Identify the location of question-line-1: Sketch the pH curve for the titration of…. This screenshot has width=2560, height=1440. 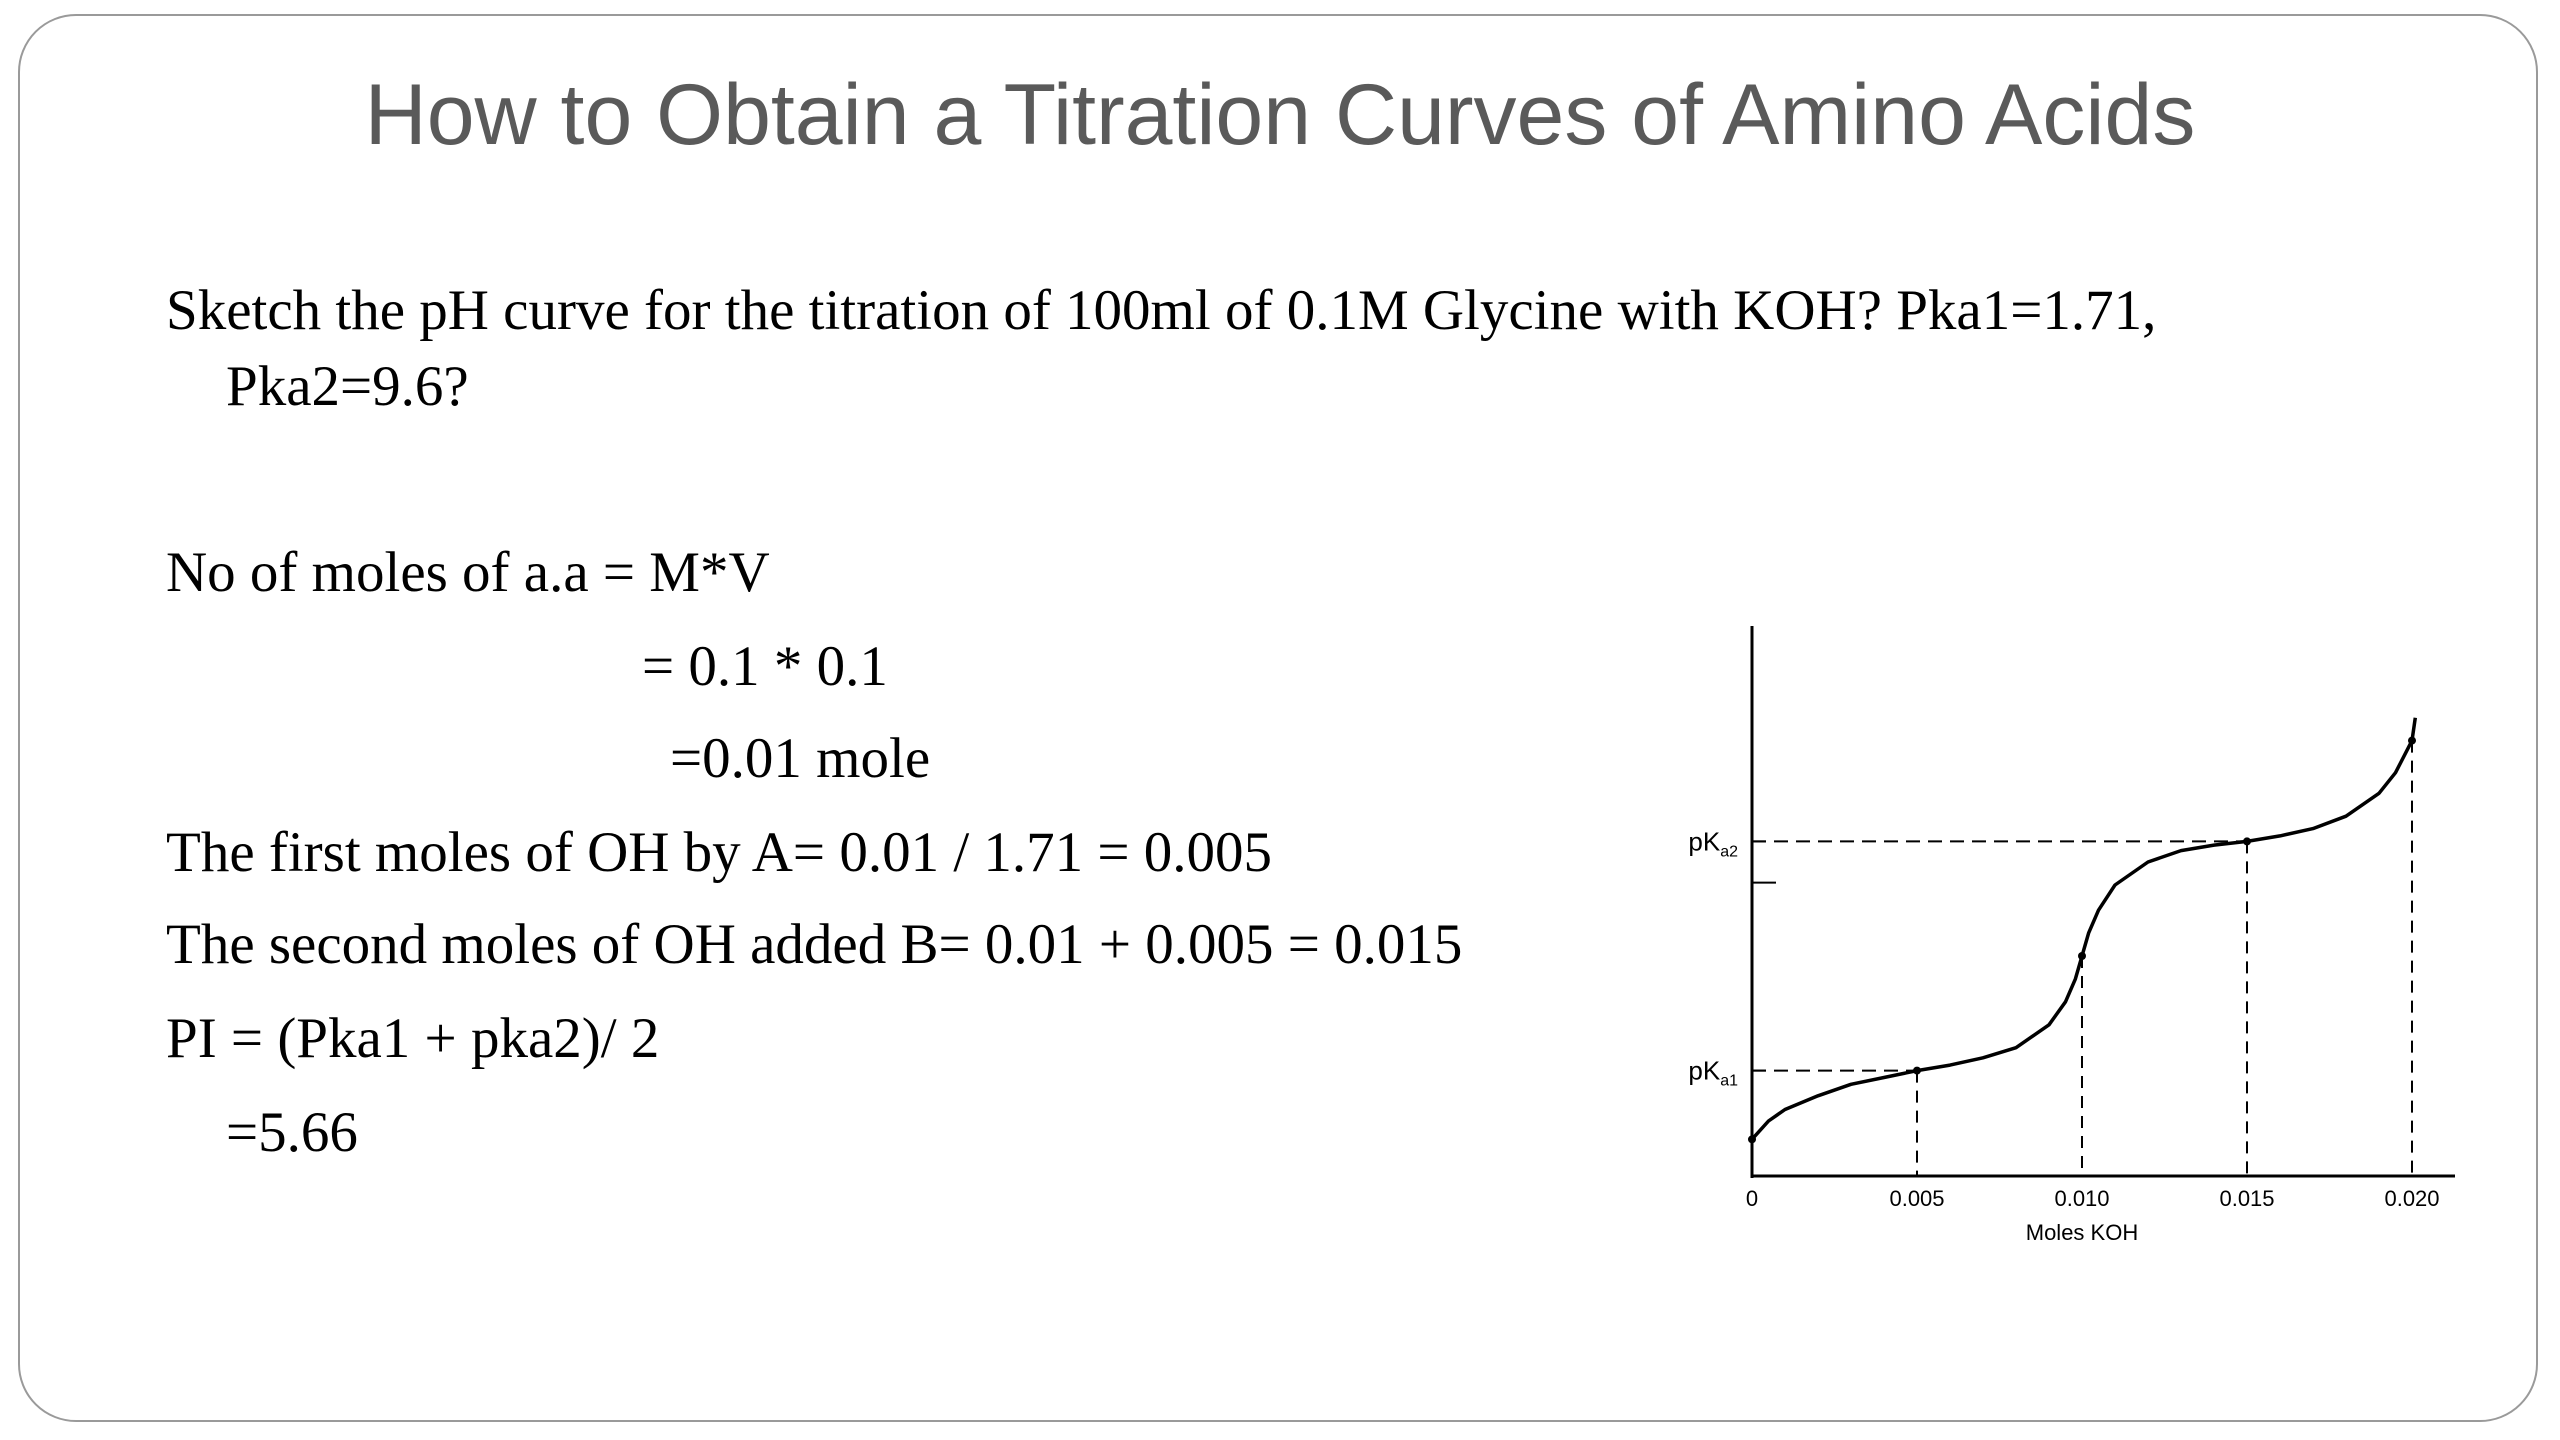
(1161, 310).